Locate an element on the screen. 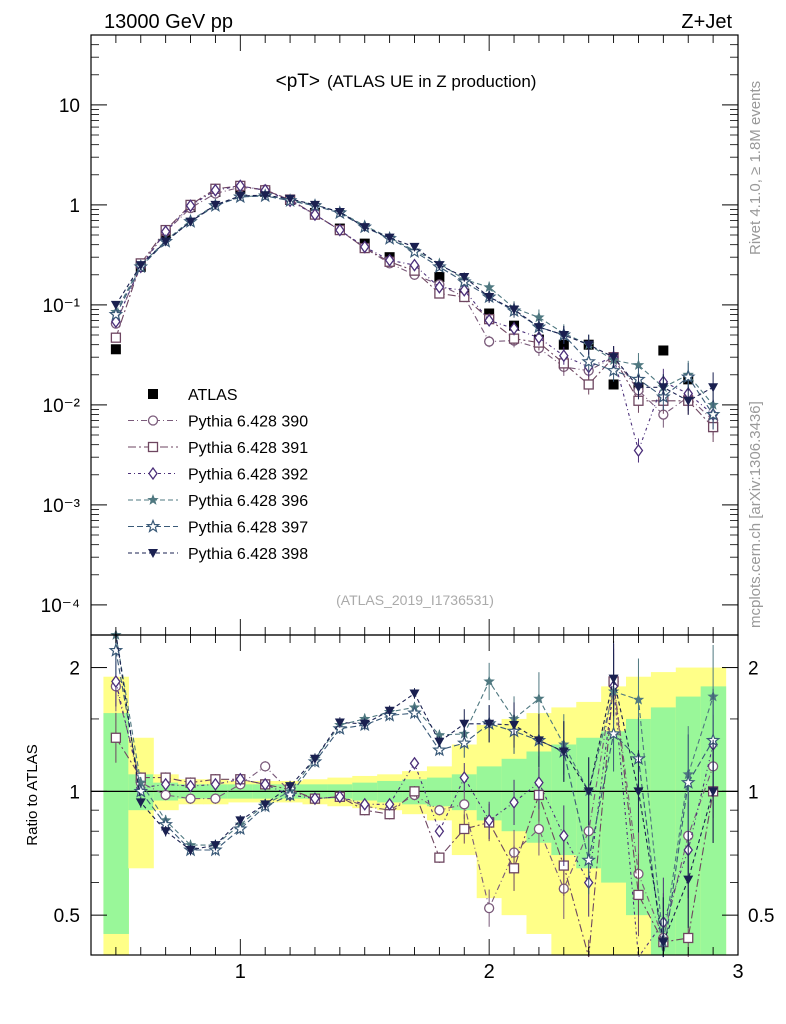 This screenshot has height=1024, width=786. legend-item-s391: Pythia 6.428 391 is located at coordinates (218, 448).